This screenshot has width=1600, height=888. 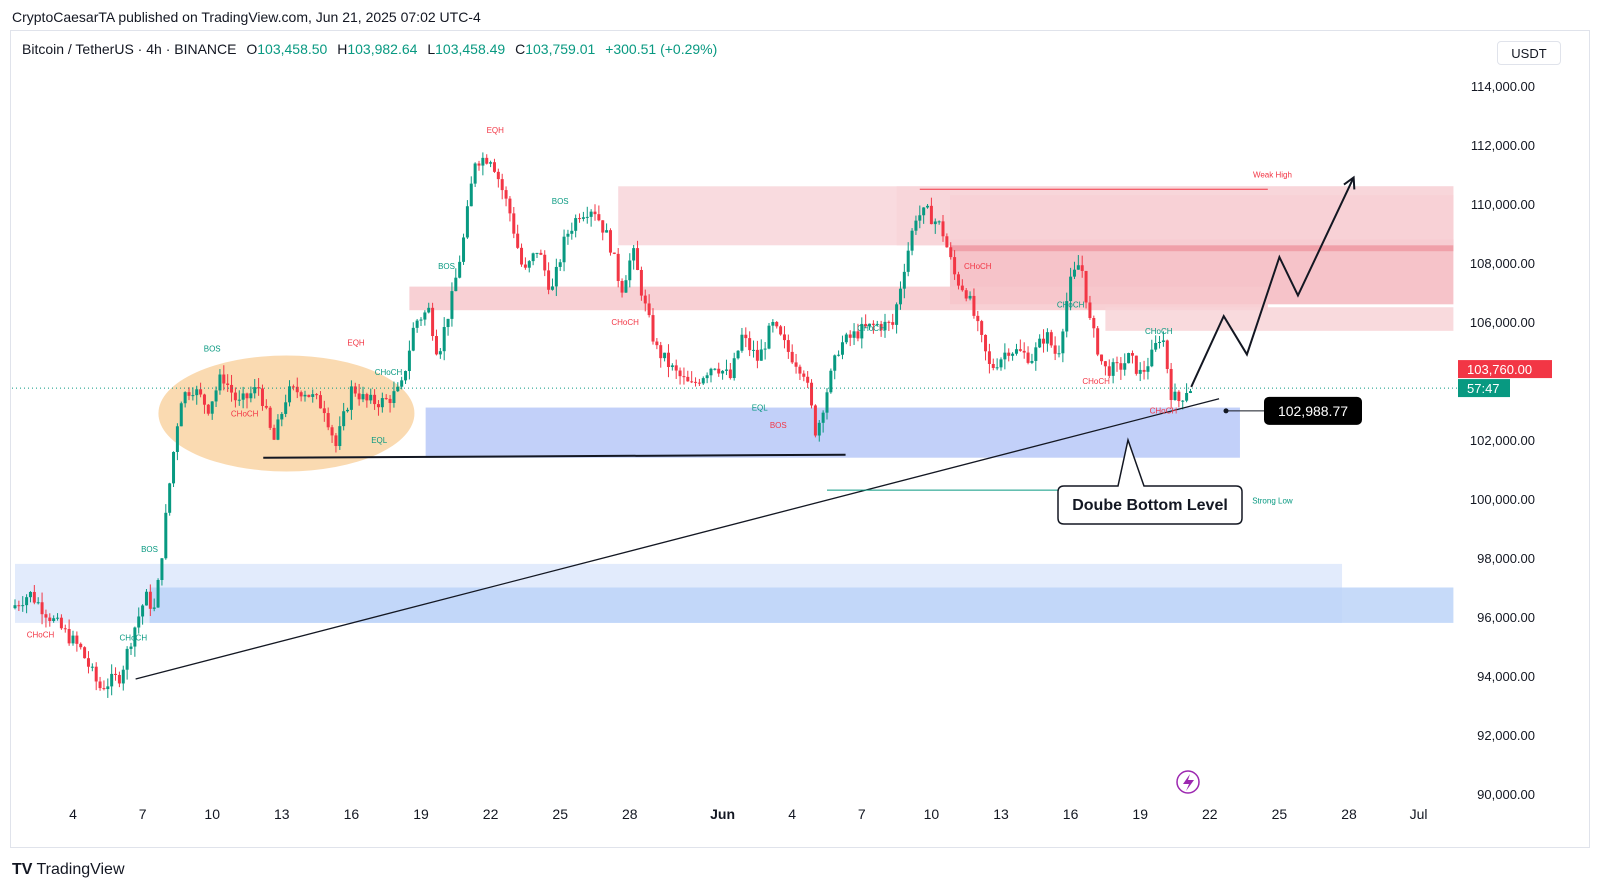 I want to click on change-value: +300.51 (+0.29%), so click(x=661, y=49).